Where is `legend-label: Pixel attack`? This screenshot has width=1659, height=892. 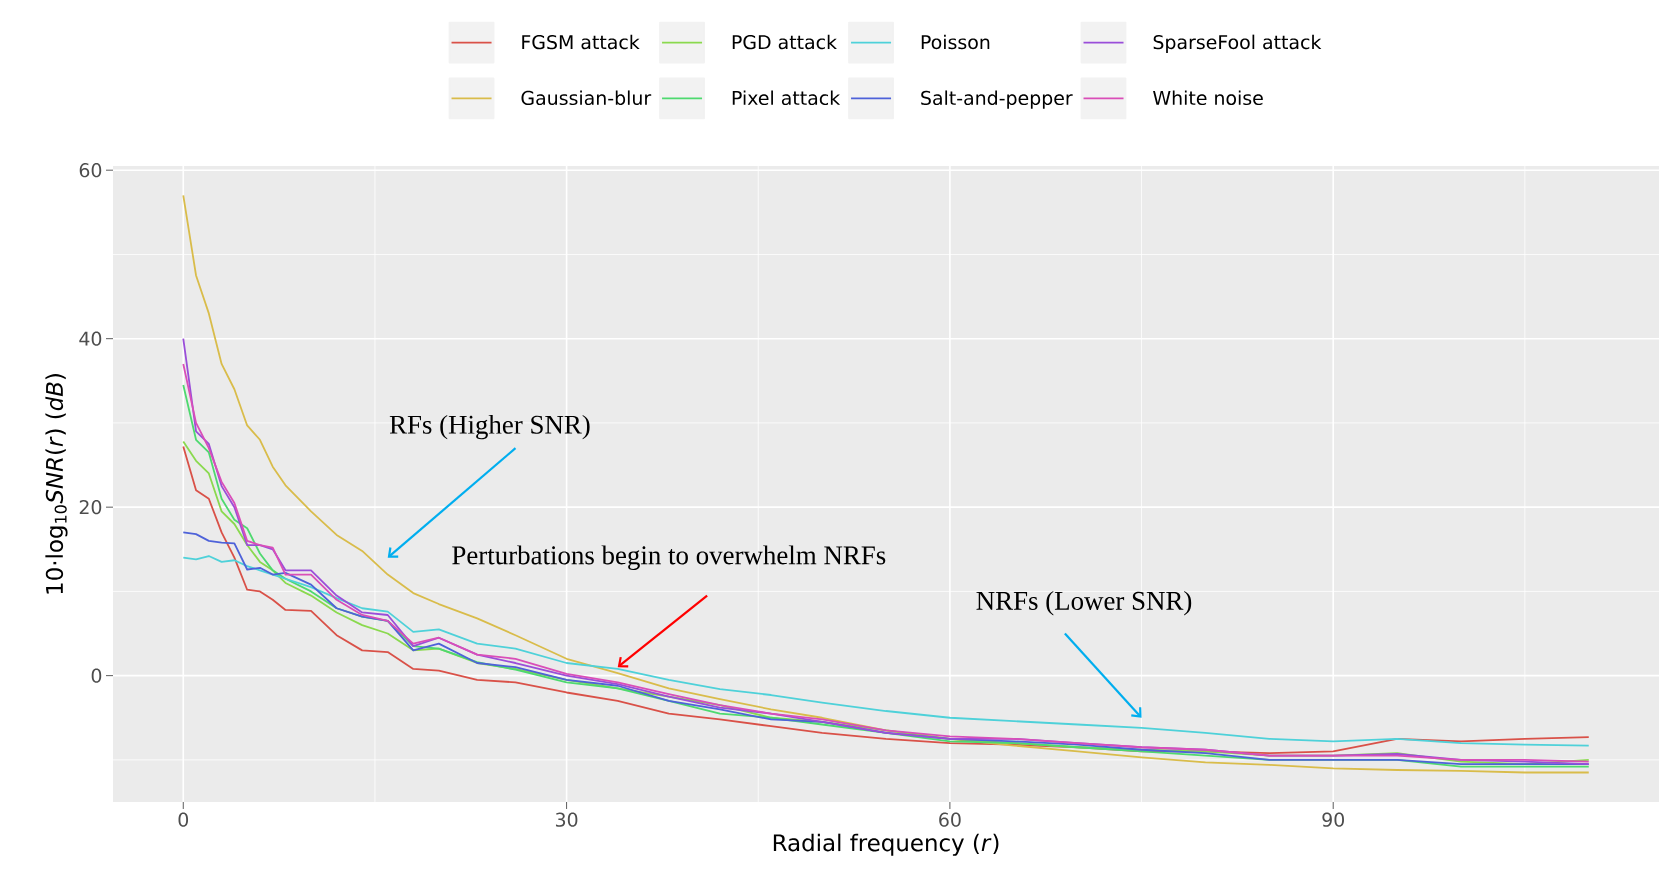 legend-label: Pixel attack is located at coordinates (786, 98).